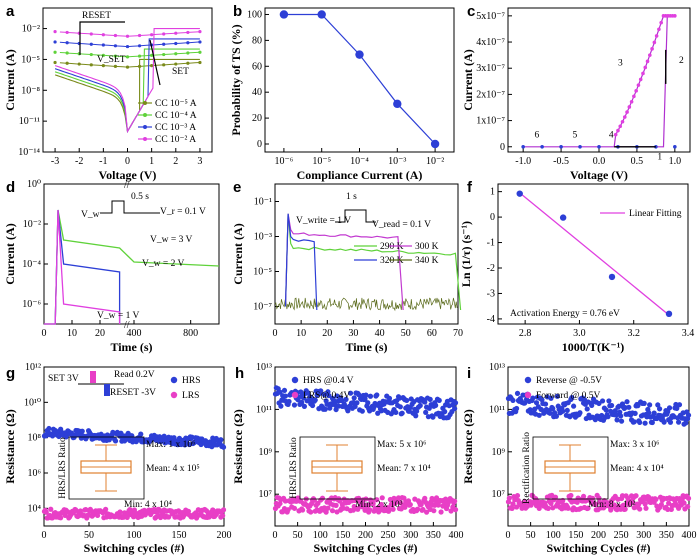  I want to click on x-tick-label: 800, so click(190, 333).